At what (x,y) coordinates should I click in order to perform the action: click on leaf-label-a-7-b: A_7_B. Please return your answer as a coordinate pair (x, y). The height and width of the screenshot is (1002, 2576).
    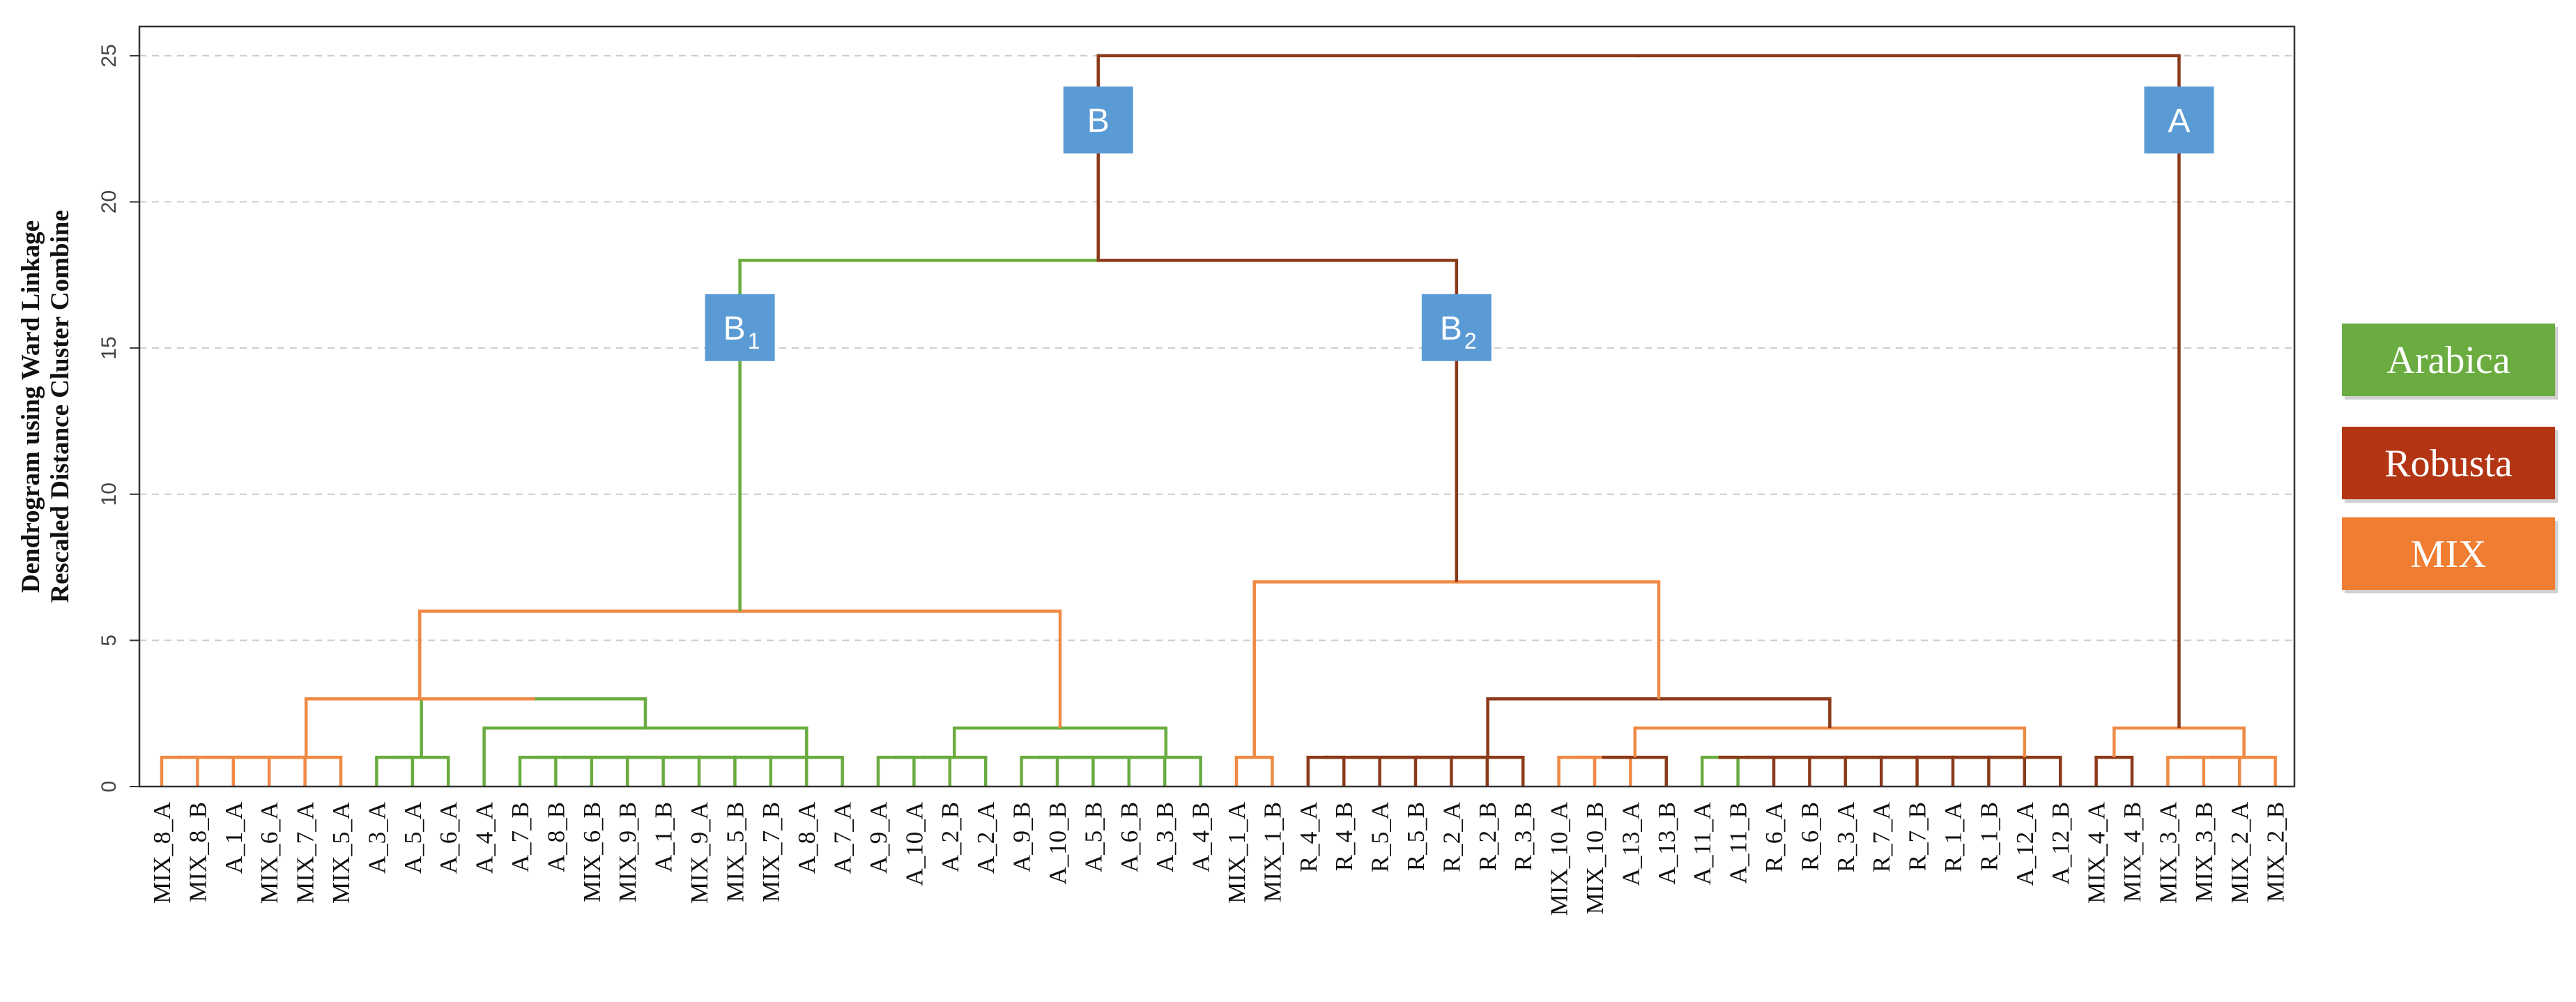
    Looking at the image, I should click on (520, 837).